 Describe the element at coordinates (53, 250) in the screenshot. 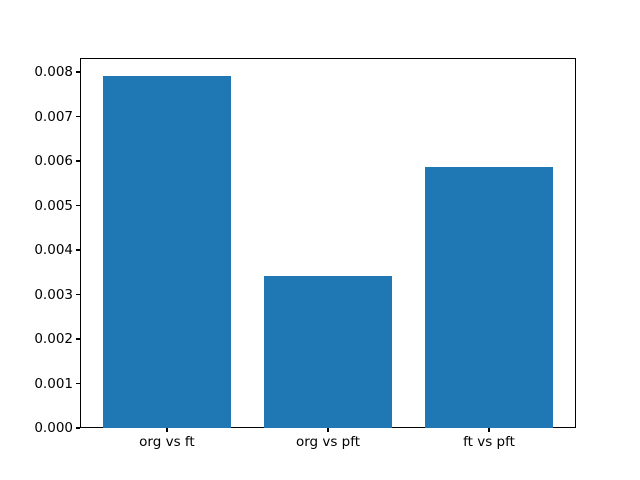

I see `y-tick-label: 0.004` at that location.